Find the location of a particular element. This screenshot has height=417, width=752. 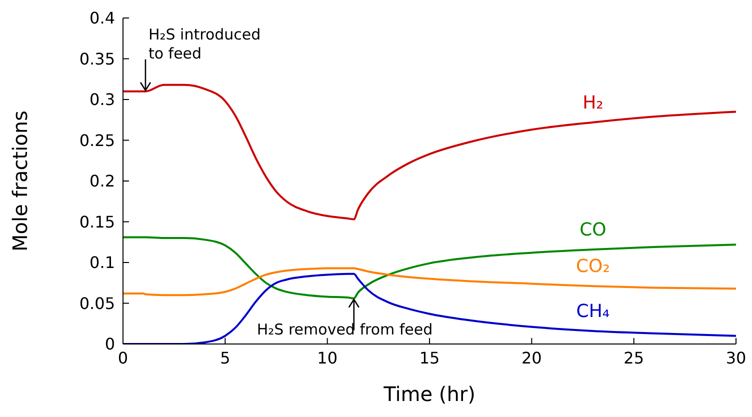

y-tick-label: 0.1 is located at coordinates (102, 262).